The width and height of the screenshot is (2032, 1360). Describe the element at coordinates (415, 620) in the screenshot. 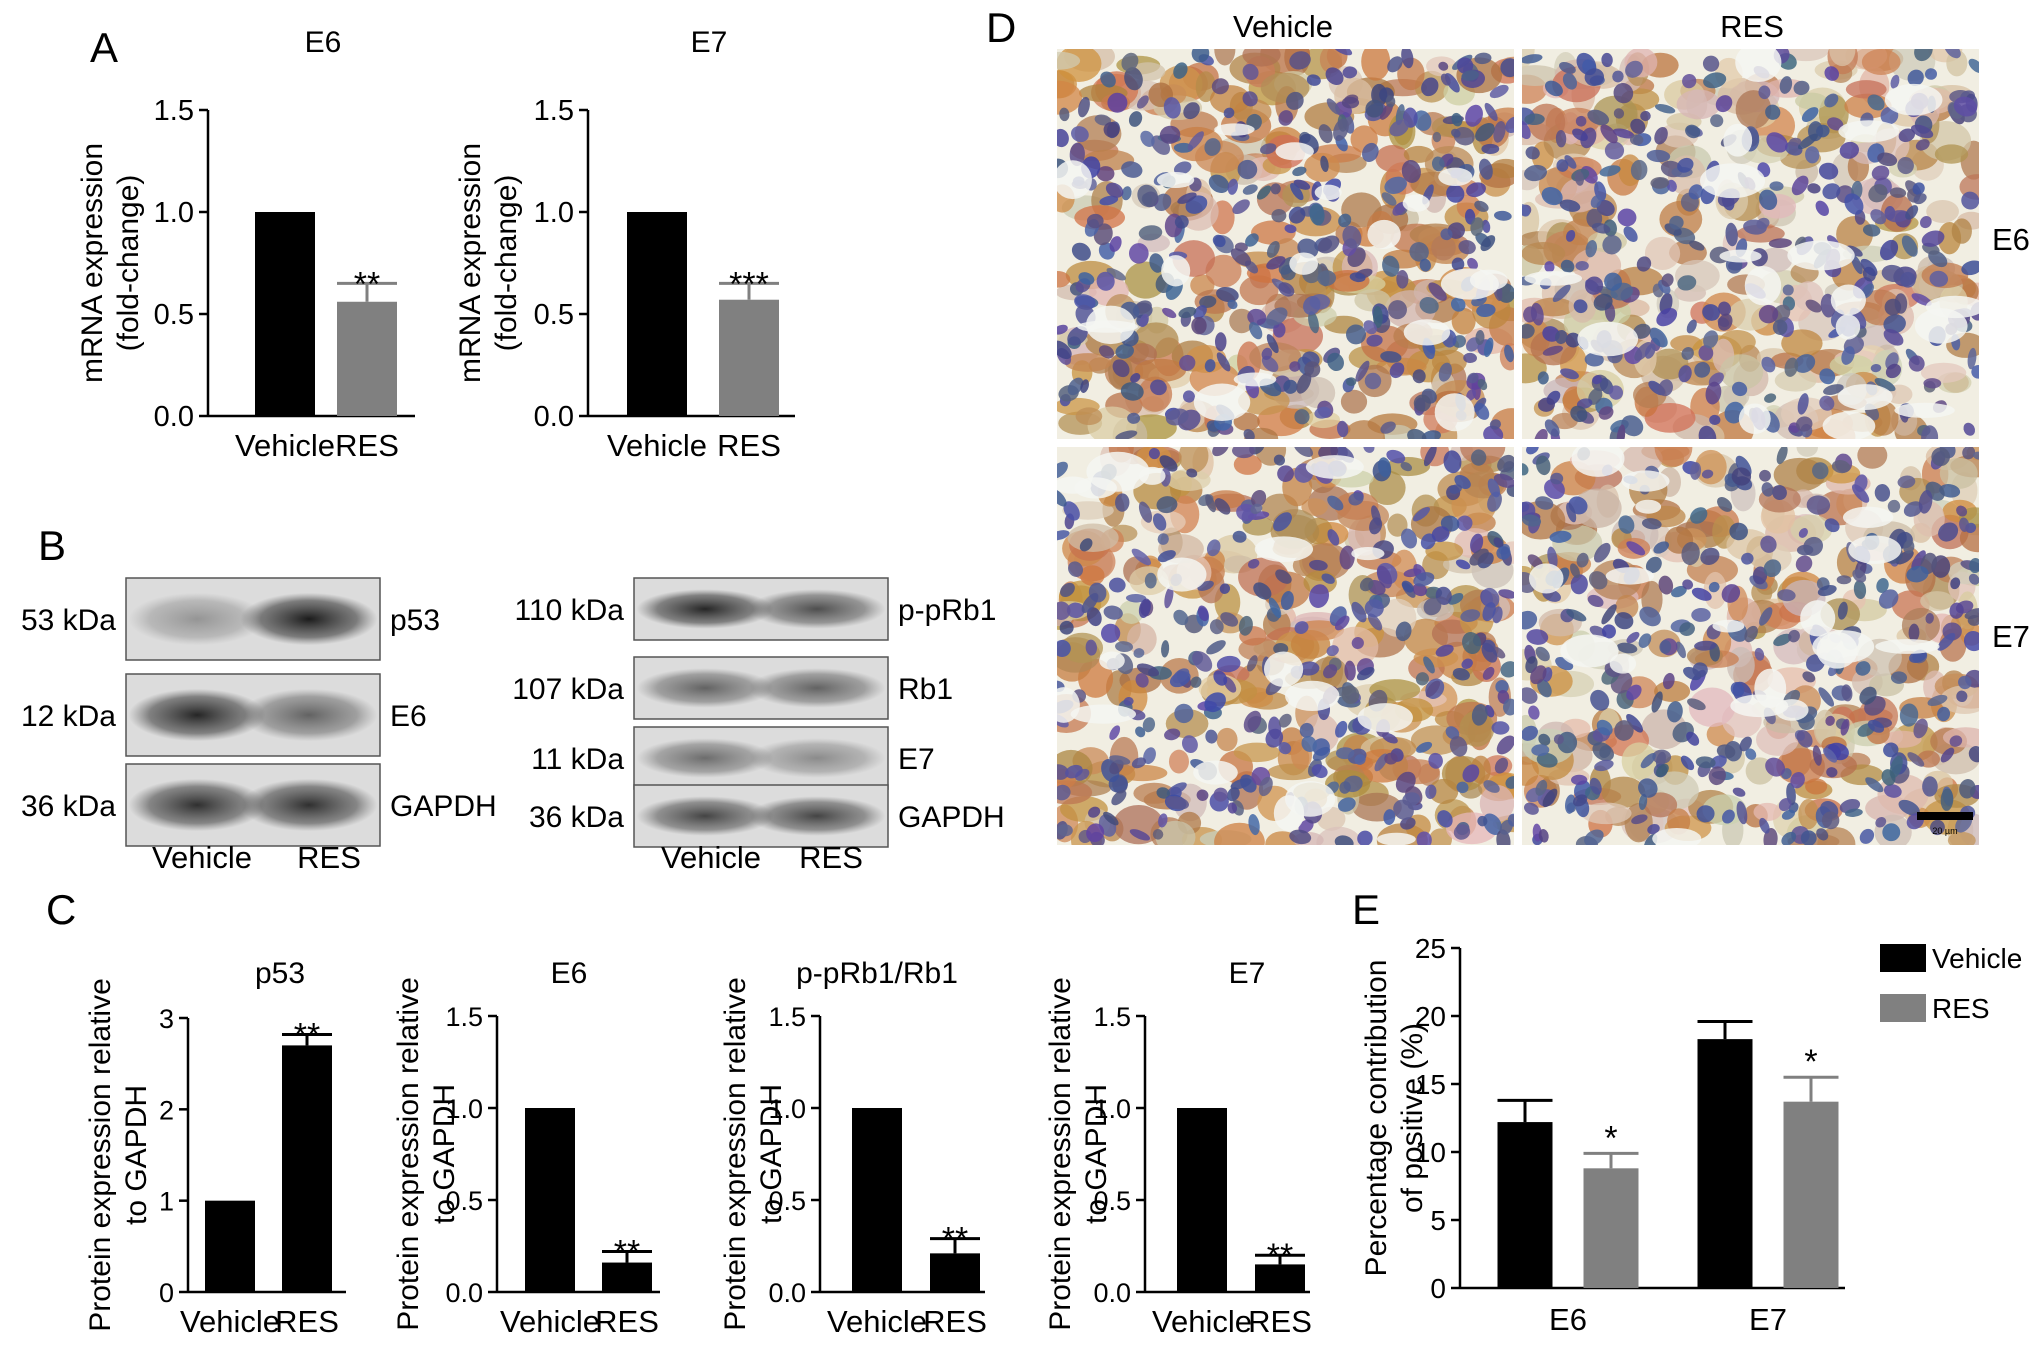

I see `band-name-label: p53` at that location.